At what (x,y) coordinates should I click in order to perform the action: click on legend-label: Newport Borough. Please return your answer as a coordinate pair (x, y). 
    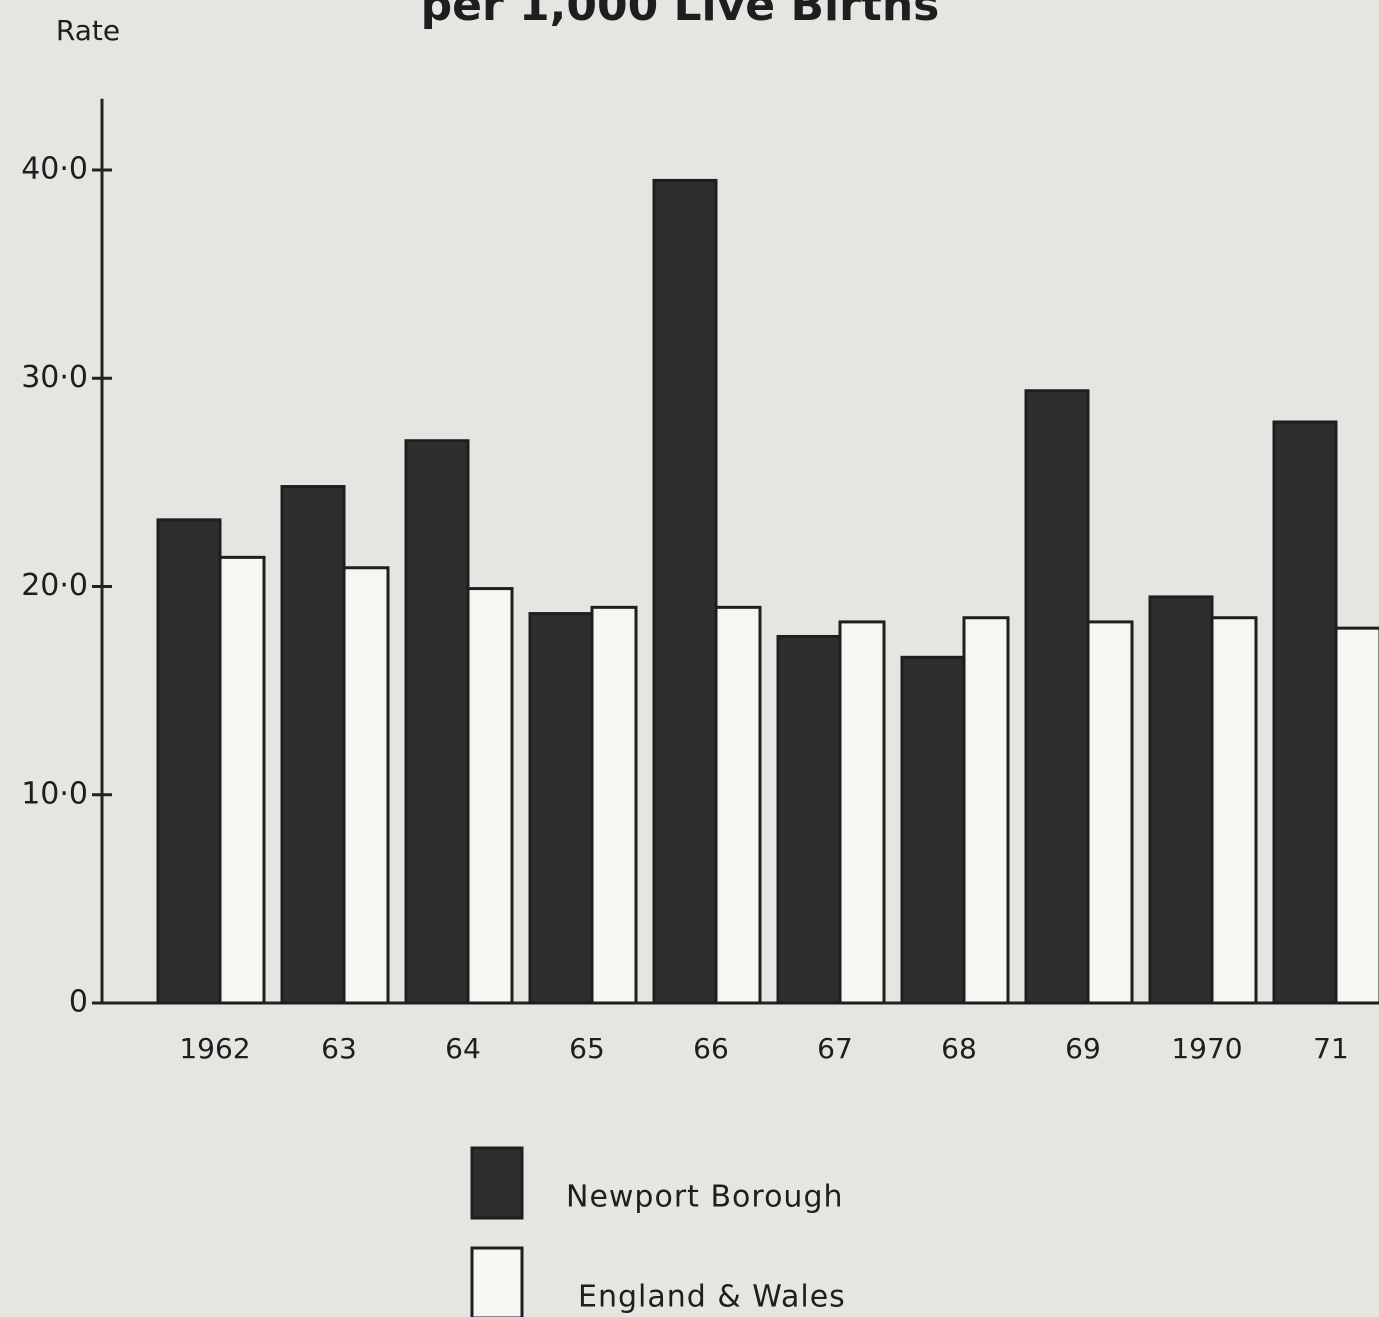
    Looking at the image, I should click on (705, 1197).